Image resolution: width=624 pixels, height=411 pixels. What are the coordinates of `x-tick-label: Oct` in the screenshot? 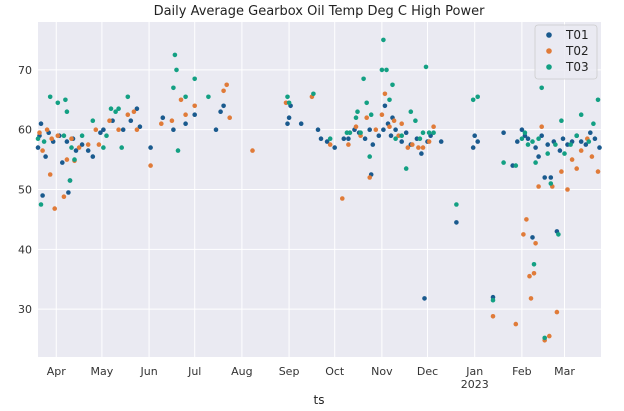 It's located at (335, 371).